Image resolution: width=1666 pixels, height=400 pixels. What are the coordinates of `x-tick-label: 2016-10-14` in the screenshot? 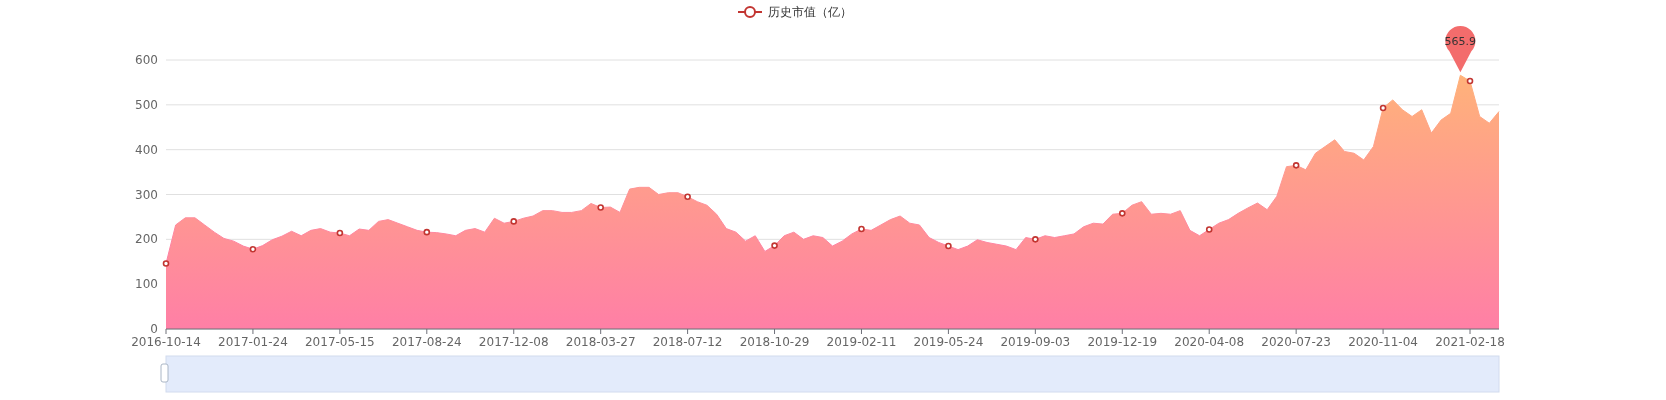 It's located at (166, 342).